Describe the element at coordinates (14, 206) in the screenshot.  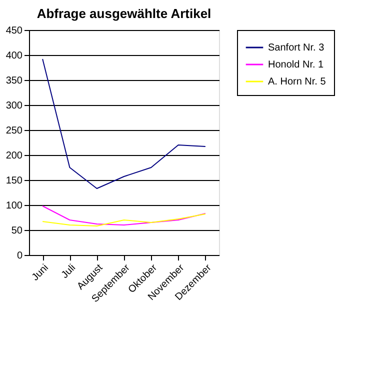
I see `y-tick-label: 100` at that location.